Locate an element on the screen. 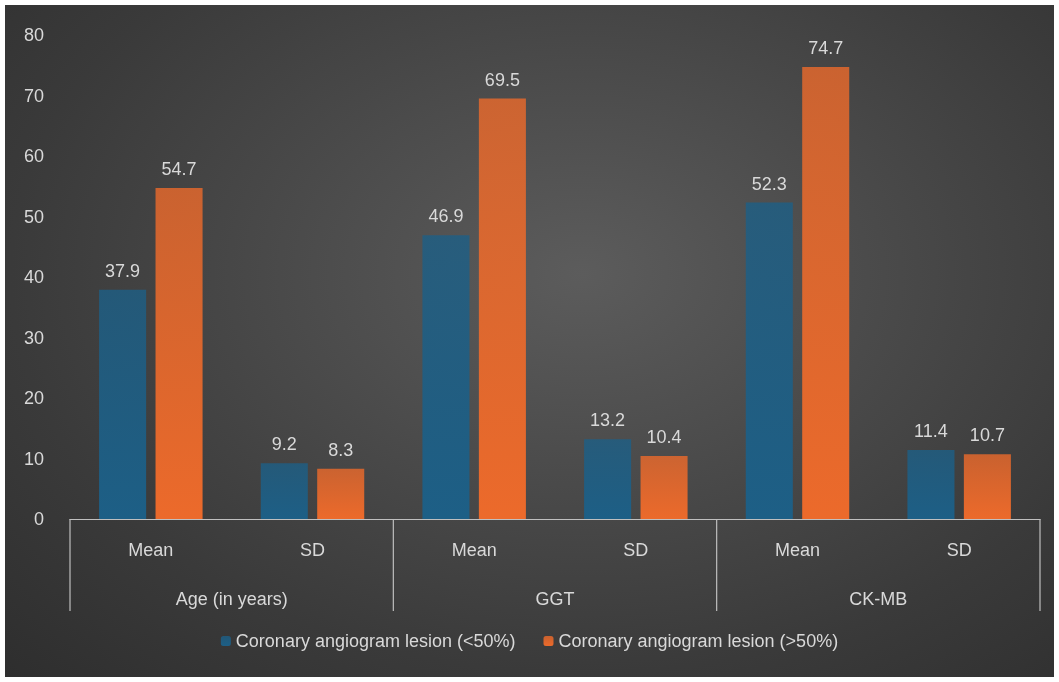  data-label: 69.5 is located at coordinates (502, 79).